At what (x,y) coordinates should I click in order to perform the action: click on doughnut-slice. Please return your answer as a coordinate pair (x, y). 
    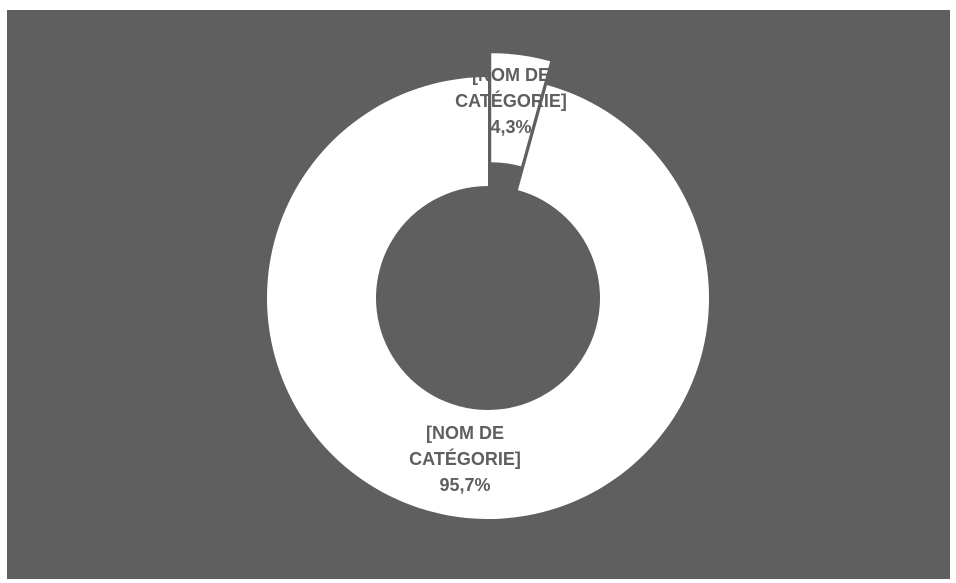
    Looking at the image, I should click on (521, 110).